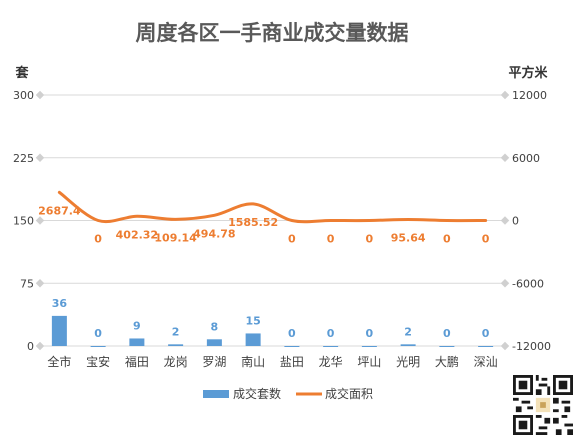  Describe the element at coordinates (137, 361) in the screenshot. I see `x-axis-tick-label: 福田` at that location.